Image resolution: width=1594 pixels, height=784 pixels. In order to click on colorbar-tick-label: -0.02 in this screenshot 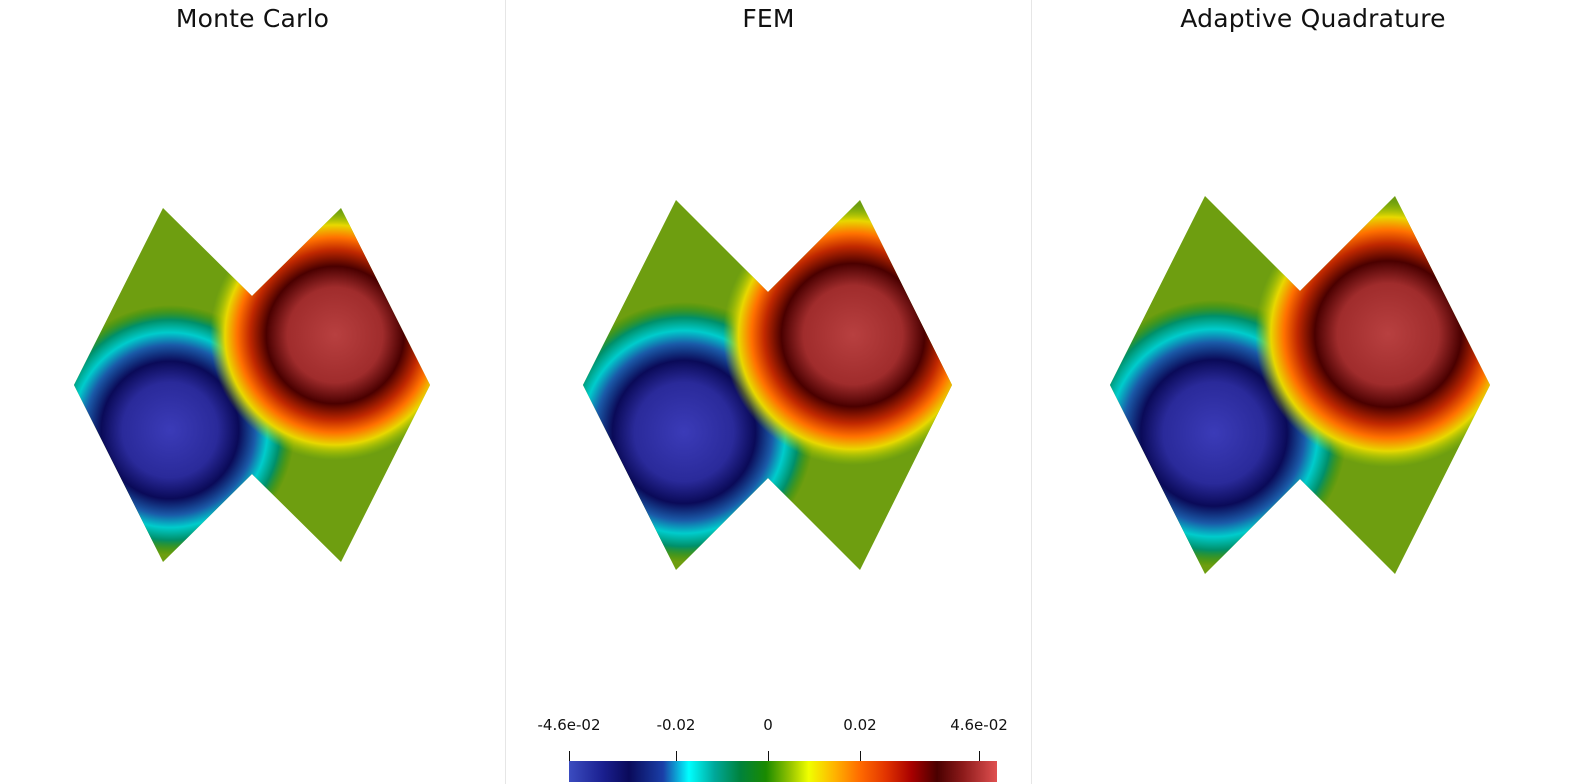, I will do `click(676, 725)`.